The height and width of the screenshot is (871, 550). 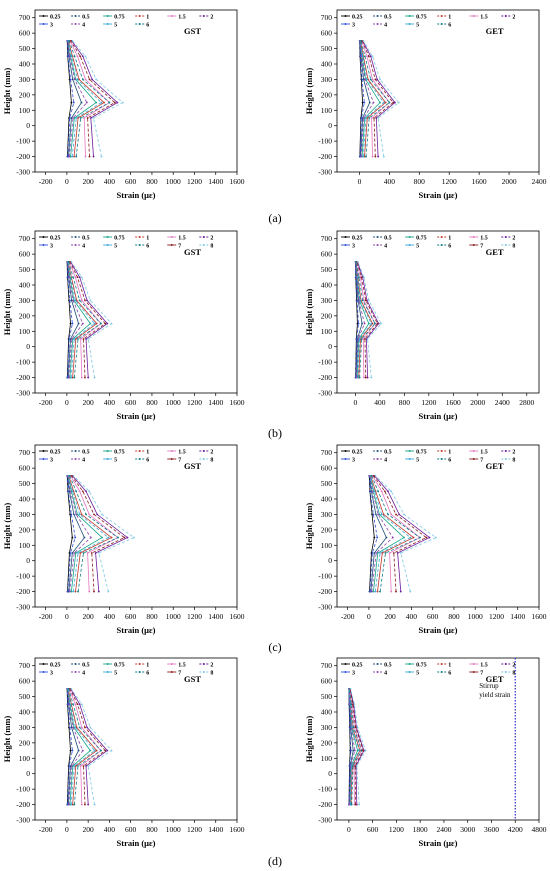 I want to click on x-tick-label: 1600, so click(x=237, y=616).